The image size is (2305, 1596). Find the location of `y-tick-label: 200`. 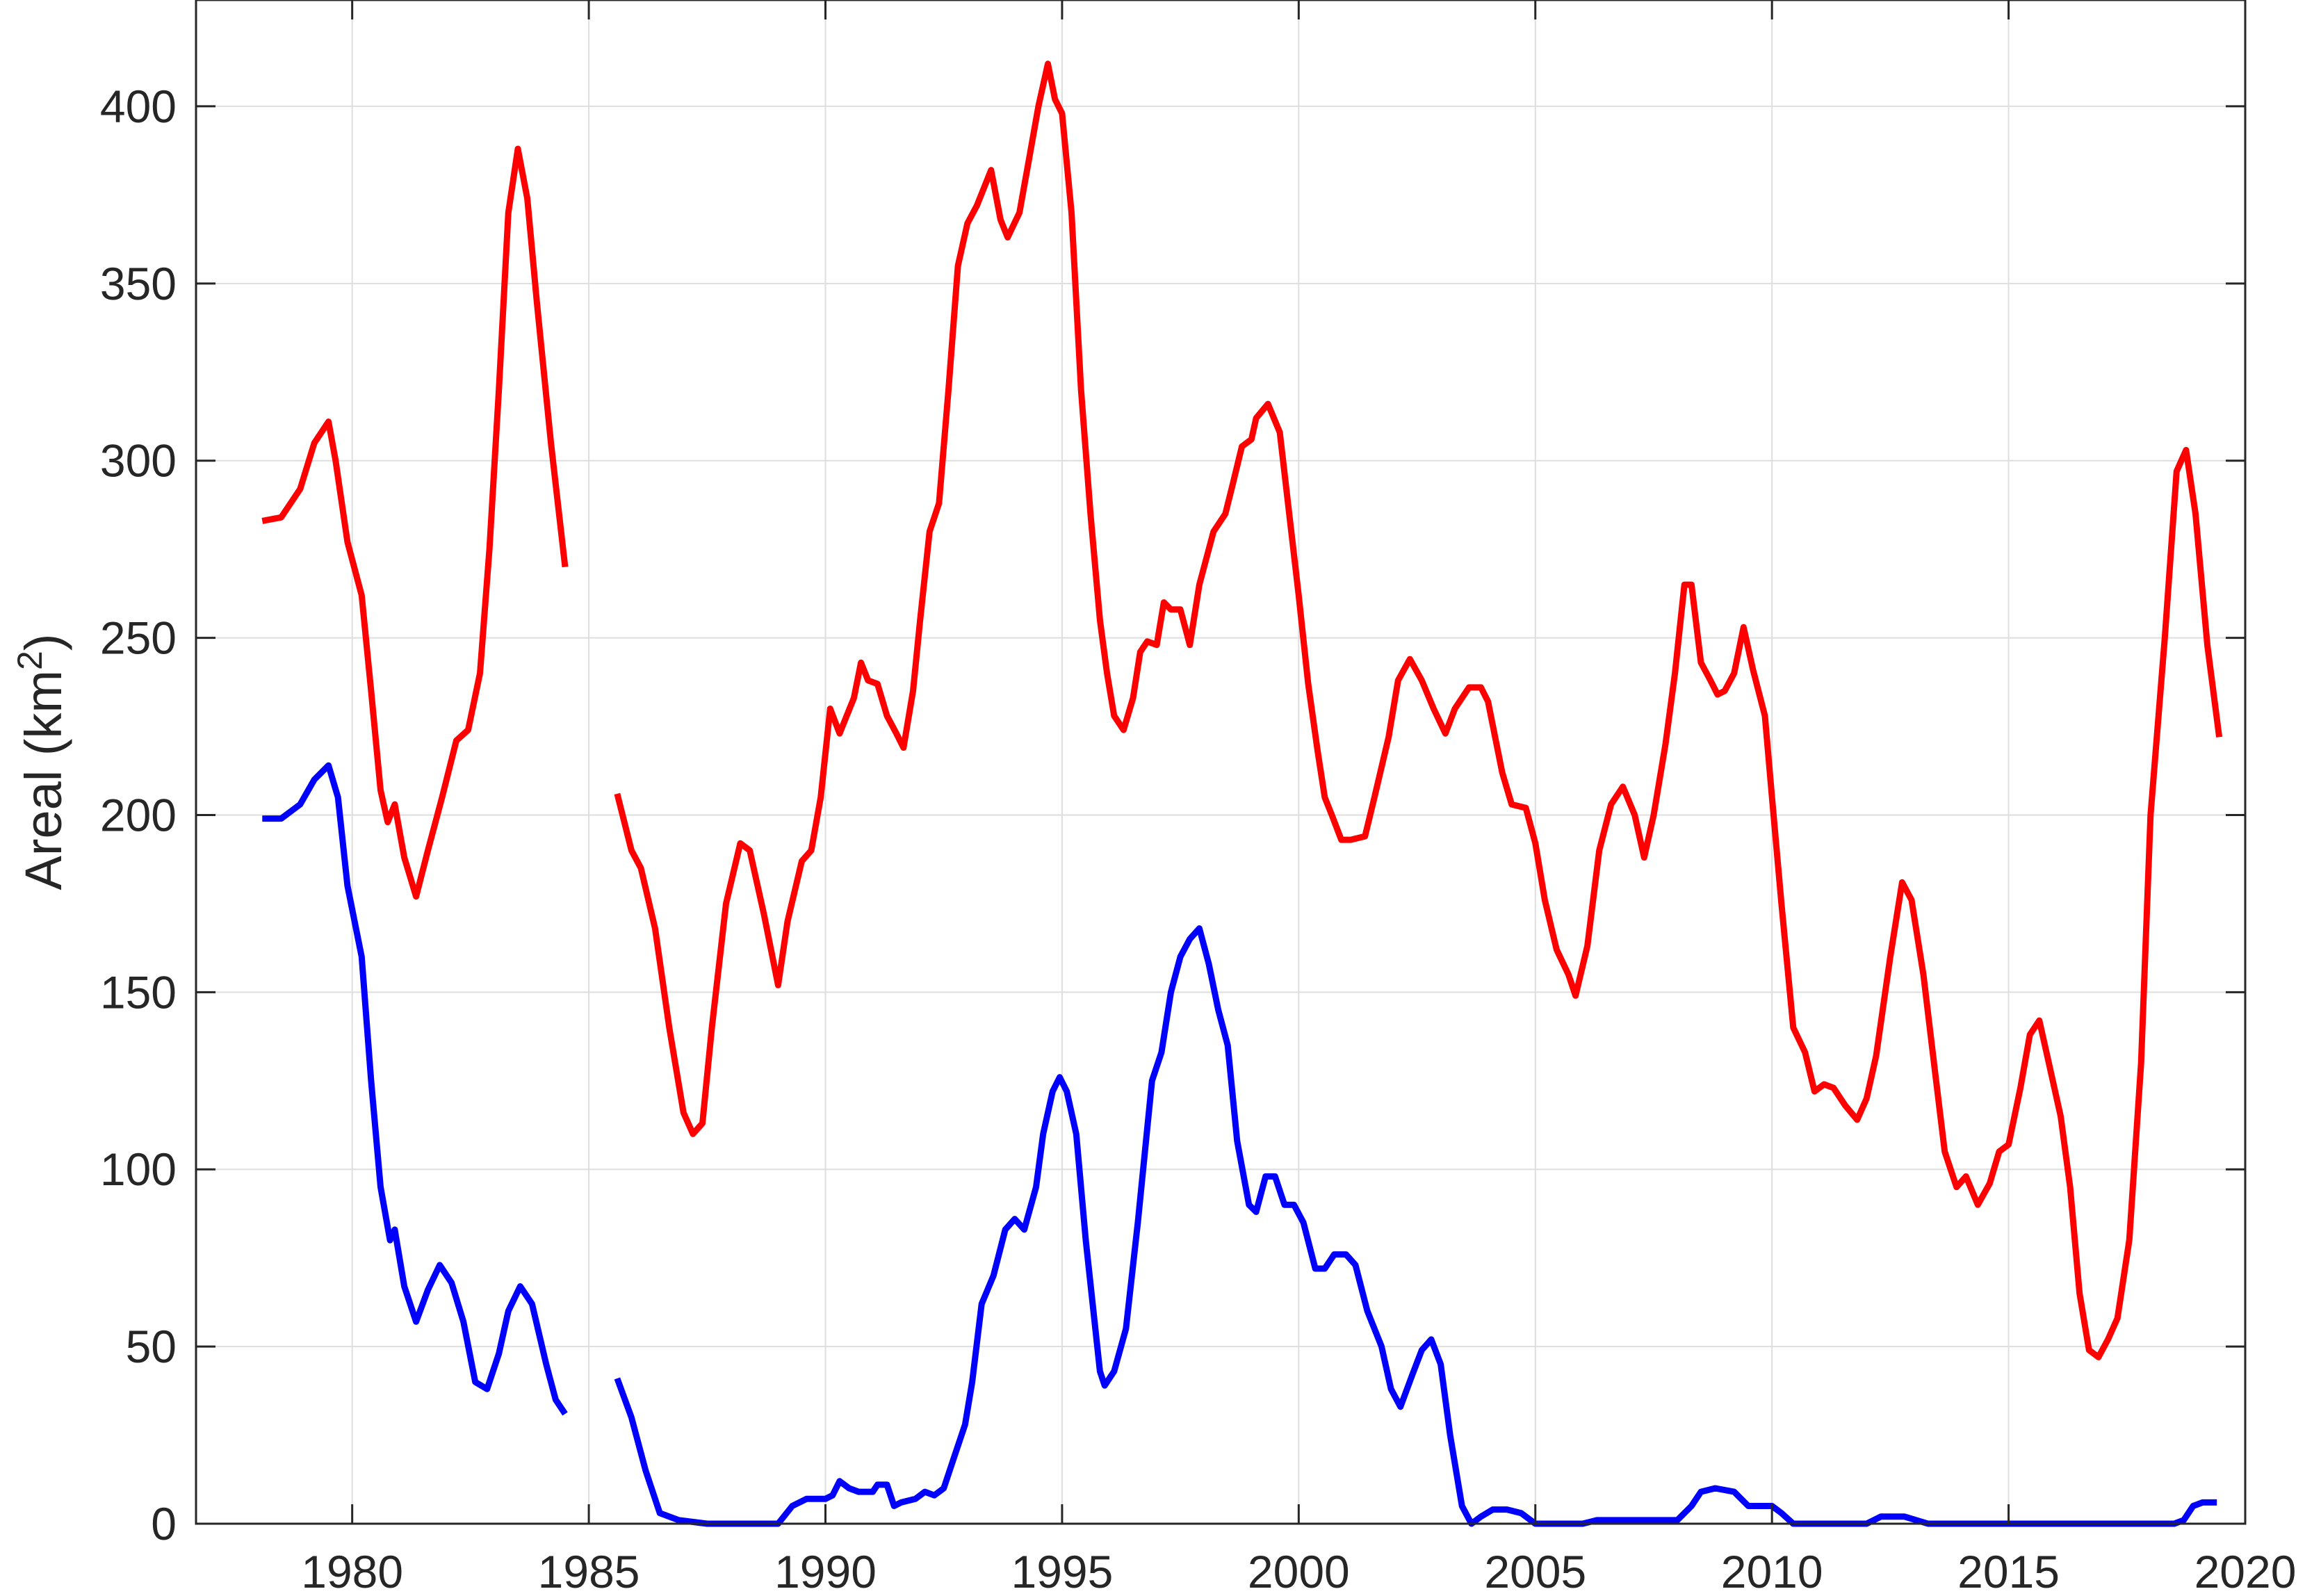

y-tick-label: 200 is located at coordinates (138, 814).